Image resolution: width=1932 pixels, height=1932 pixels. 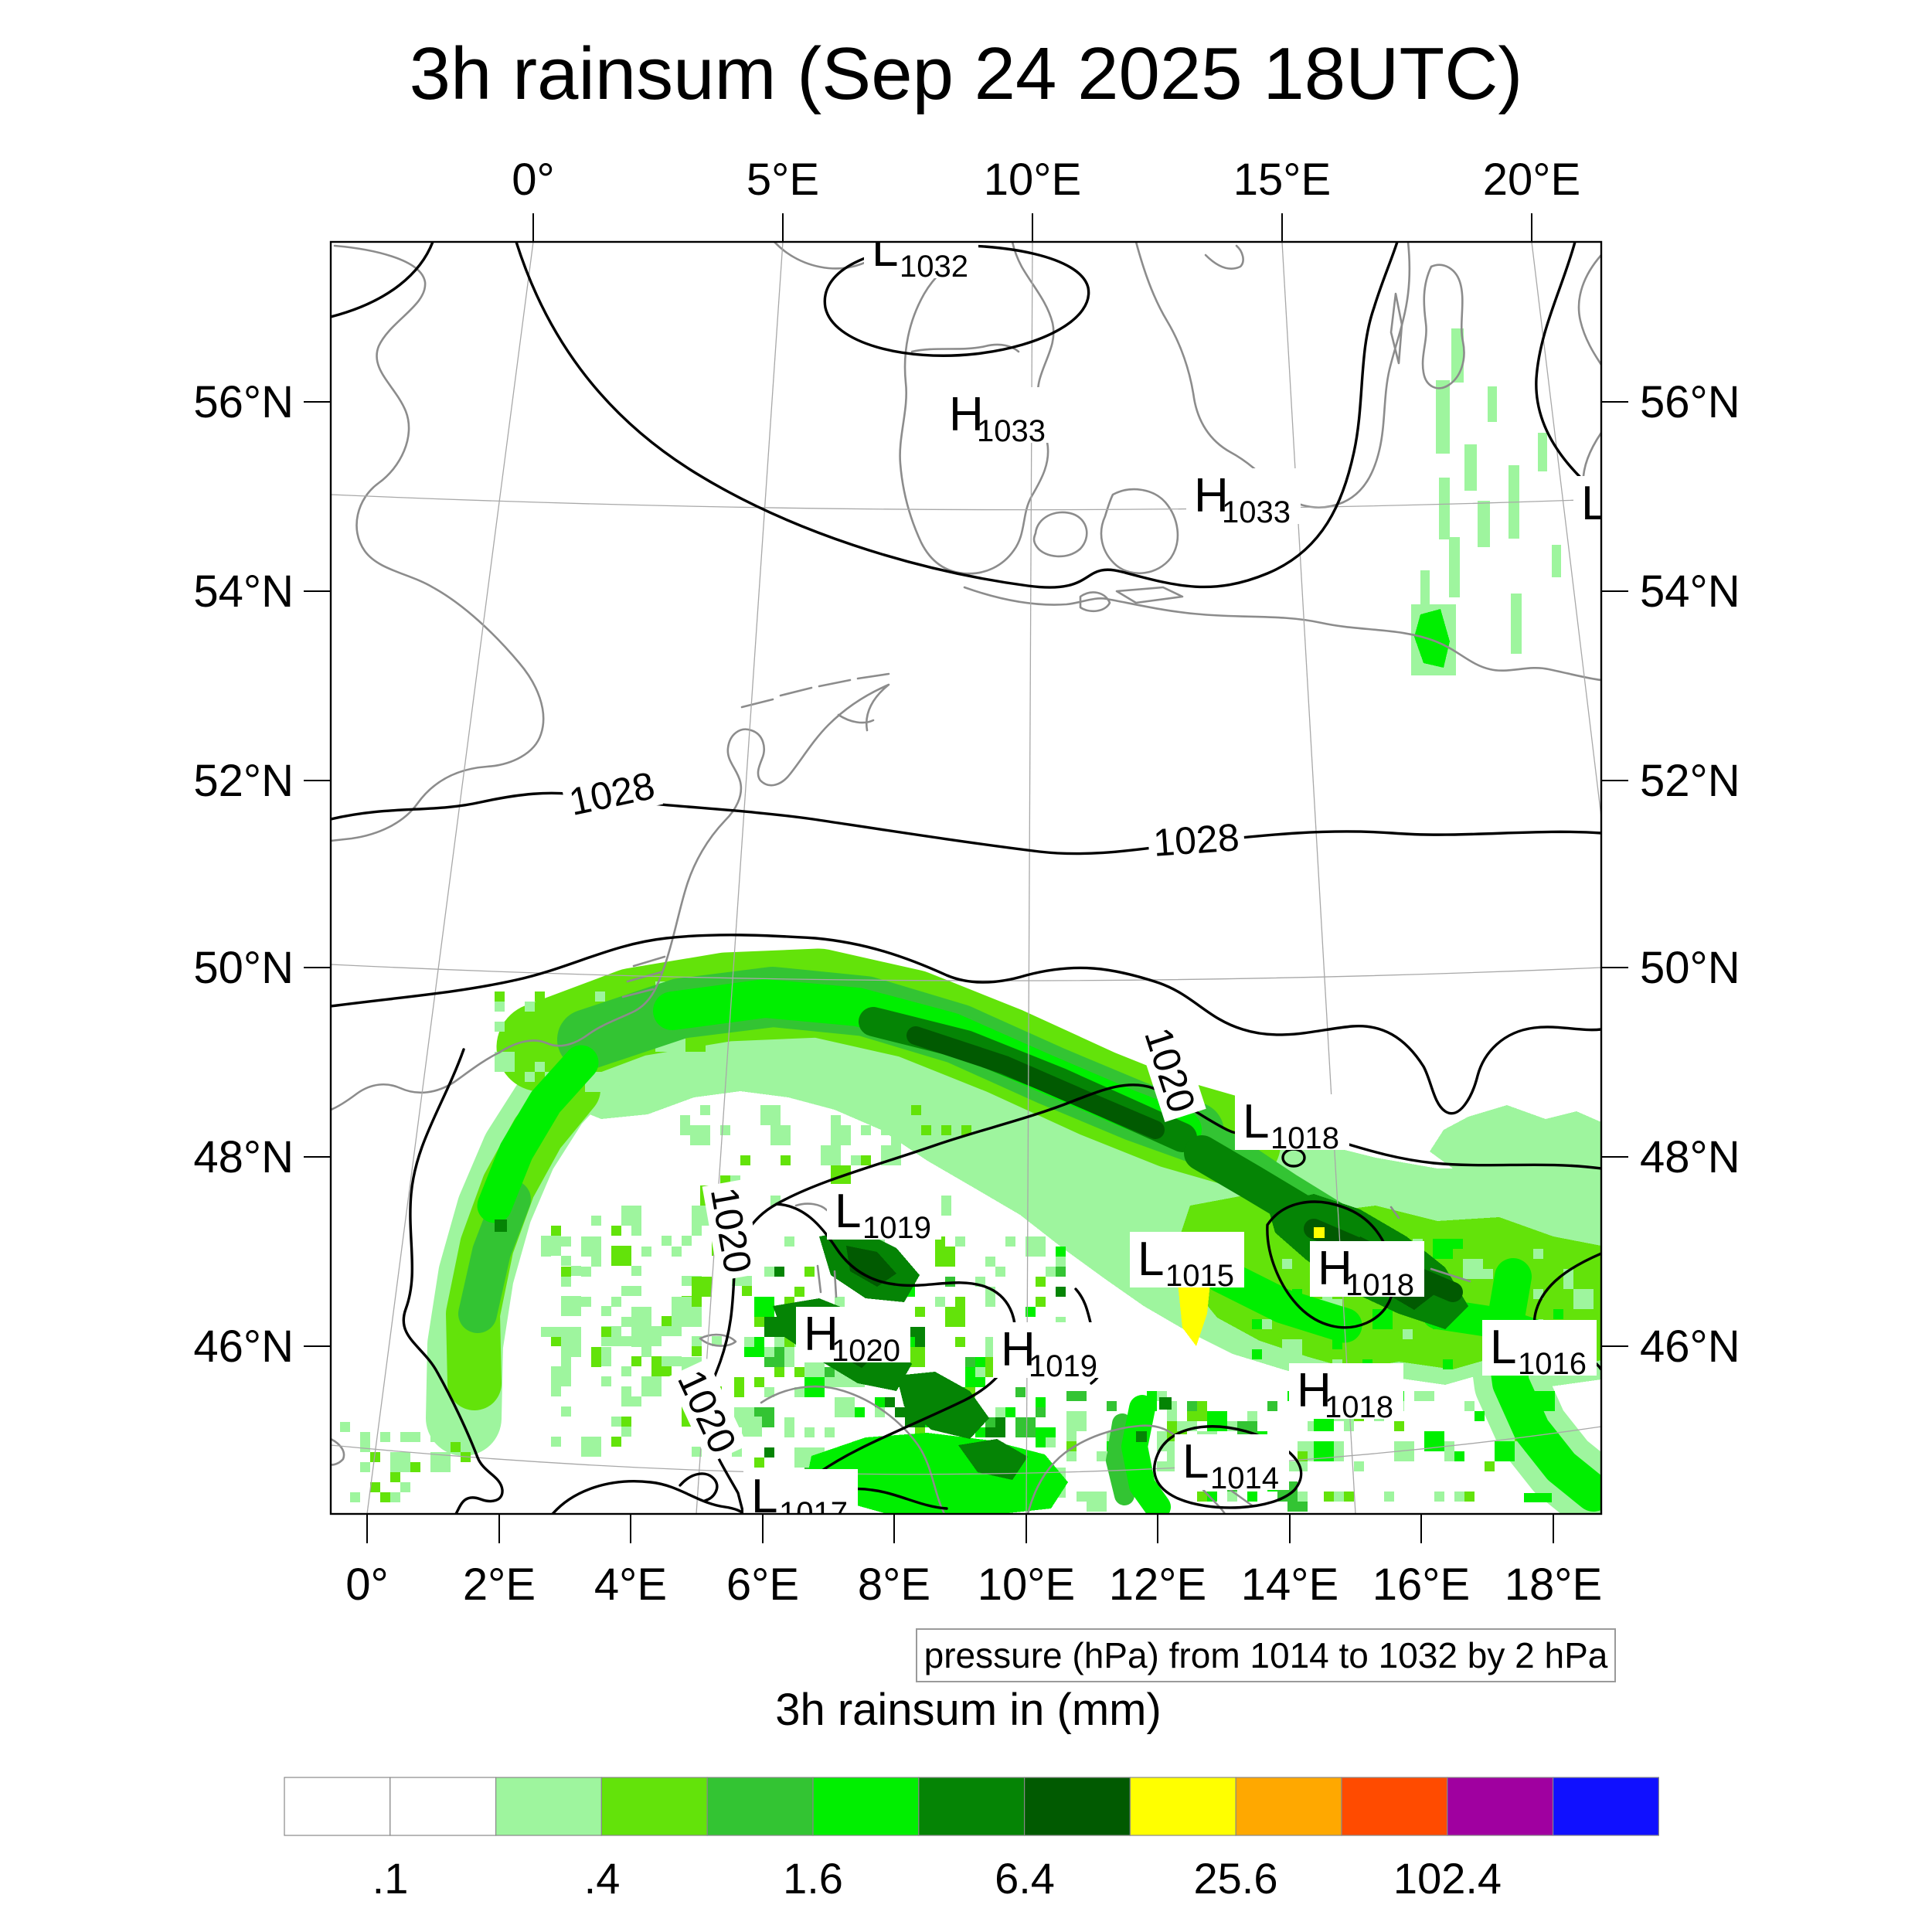 What do you see at coordinates (707, 1411) in the screenshot?
I see `contour-label-text: 1020` at bounding box center [707, 1411].